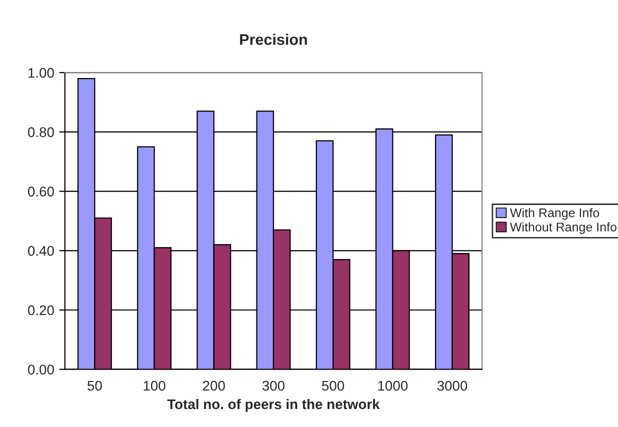 This screenshot has width=618, height=427. Describe the element at coordinates (555, 214) in the screenshot. I see `legend-label: With Range Info` at that location.